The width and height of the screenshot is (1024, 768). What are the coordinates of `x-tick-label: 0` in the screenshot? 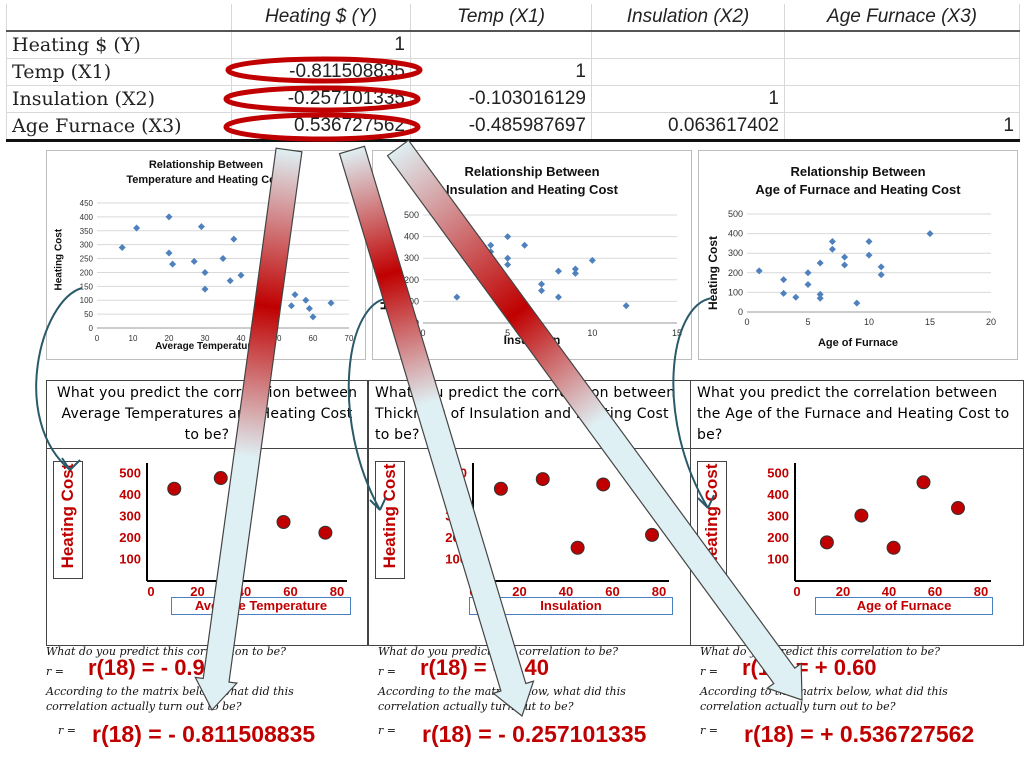 It's located at (150, 591).